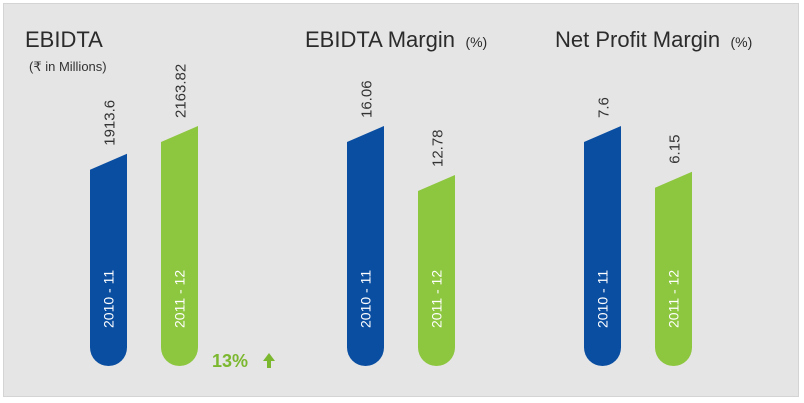  I want to click on growth-indicator: 13%, so click(243, 361).